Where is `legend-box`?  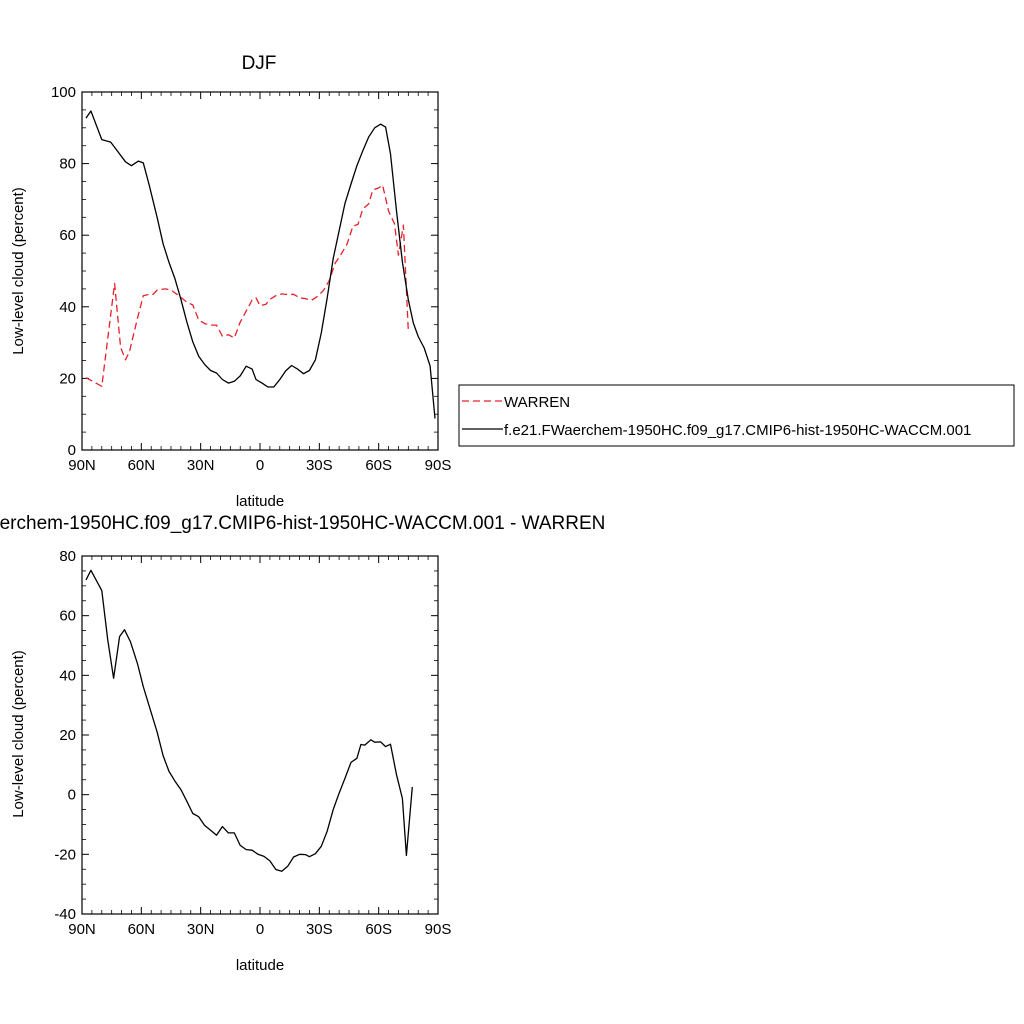 legend-box is located at coordinates (736, 415).